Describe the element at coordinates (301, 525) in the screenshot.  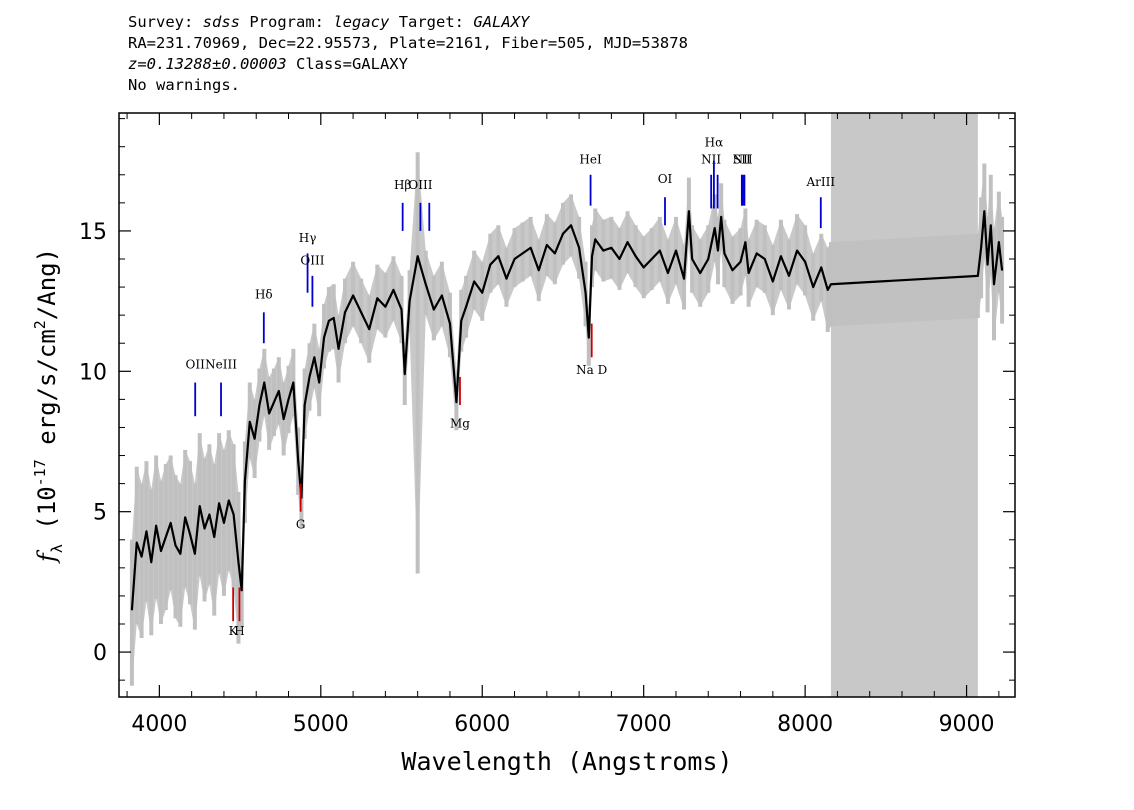
I see `marker-label: G` at that location.